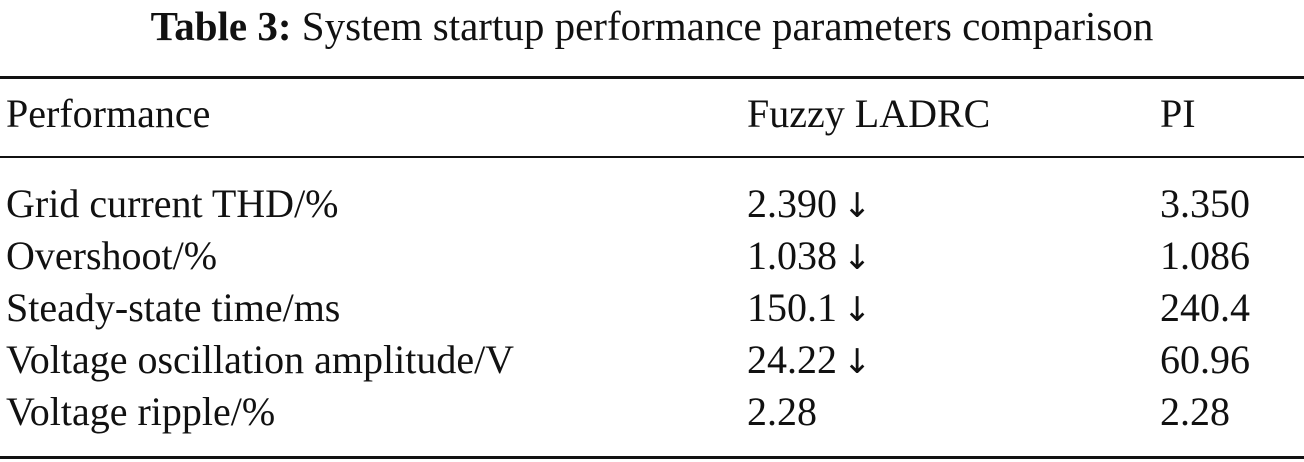 This screenshot has width=1304, height=462. I want to click on table-row-metric: Voltage oscillation amplitude/V, so click(260, 359).